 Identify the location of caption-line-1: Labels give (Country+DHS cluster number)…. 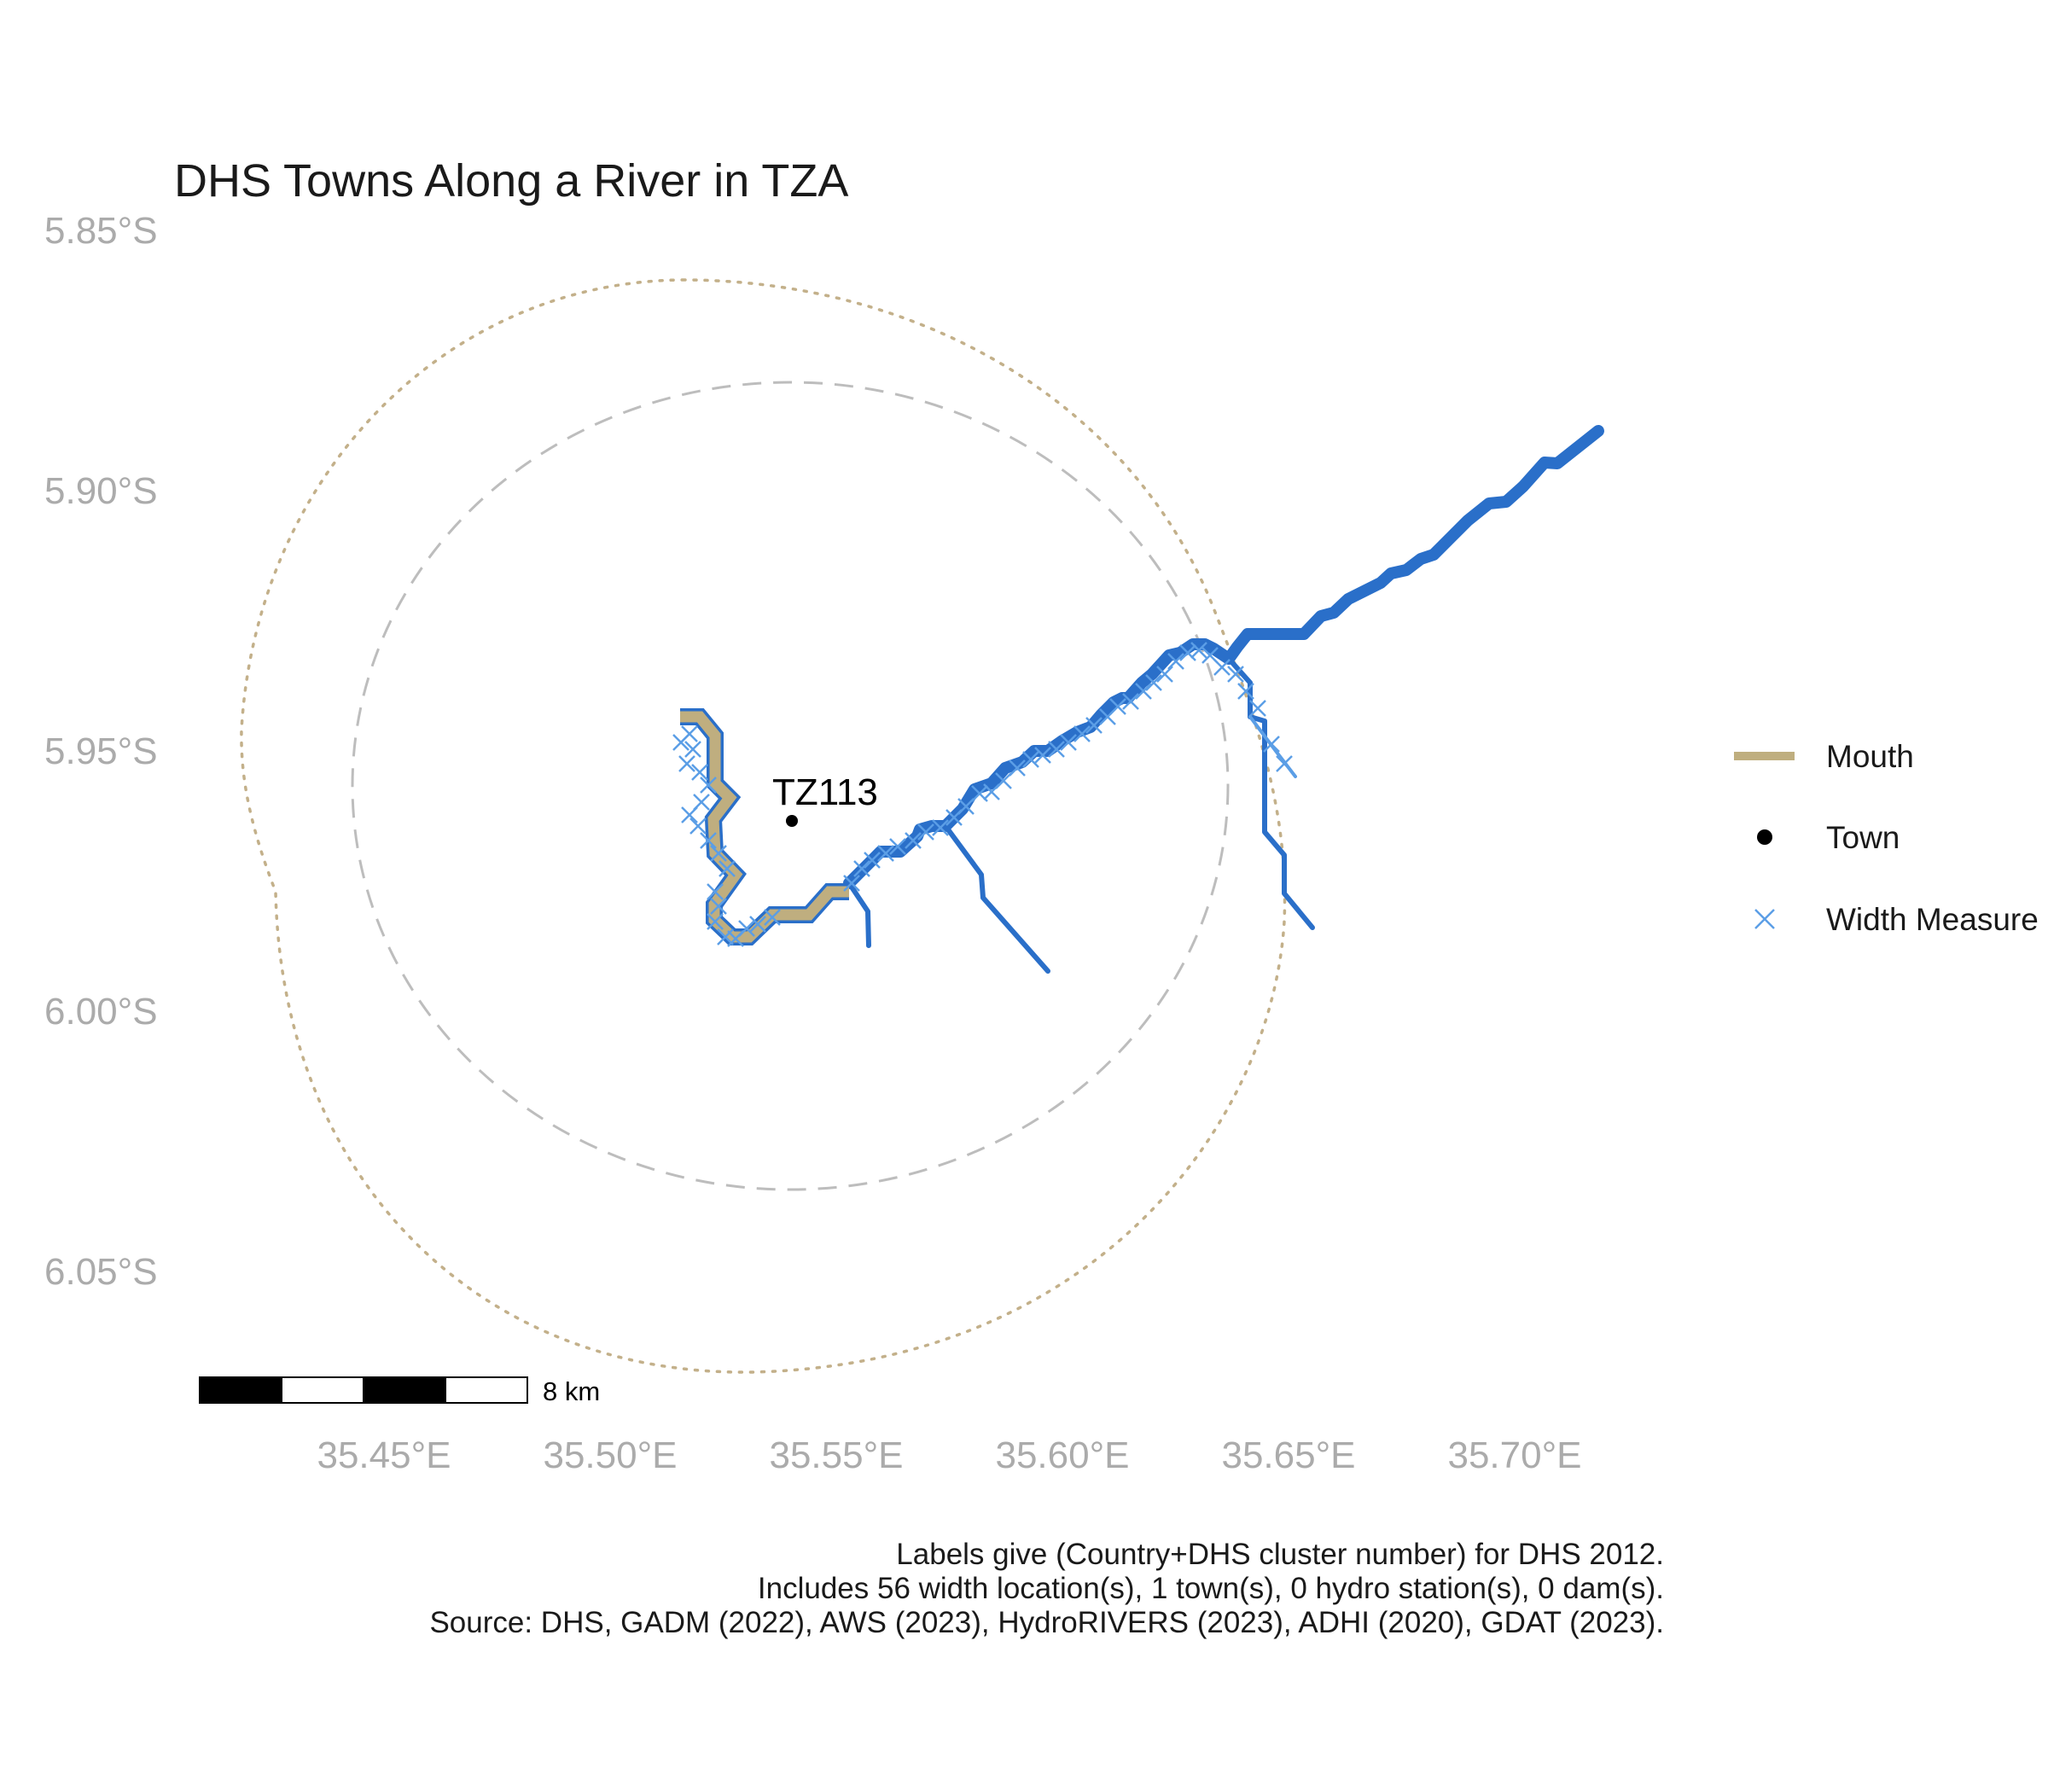
(1280, 1554).